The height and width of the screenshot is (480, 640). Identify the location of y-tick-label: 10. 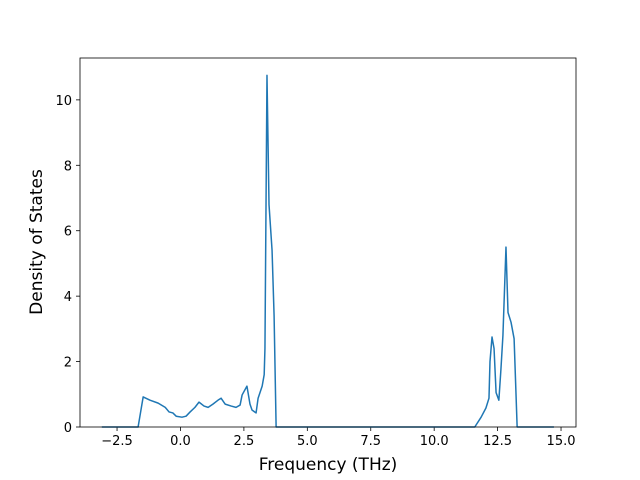
(63, 101).